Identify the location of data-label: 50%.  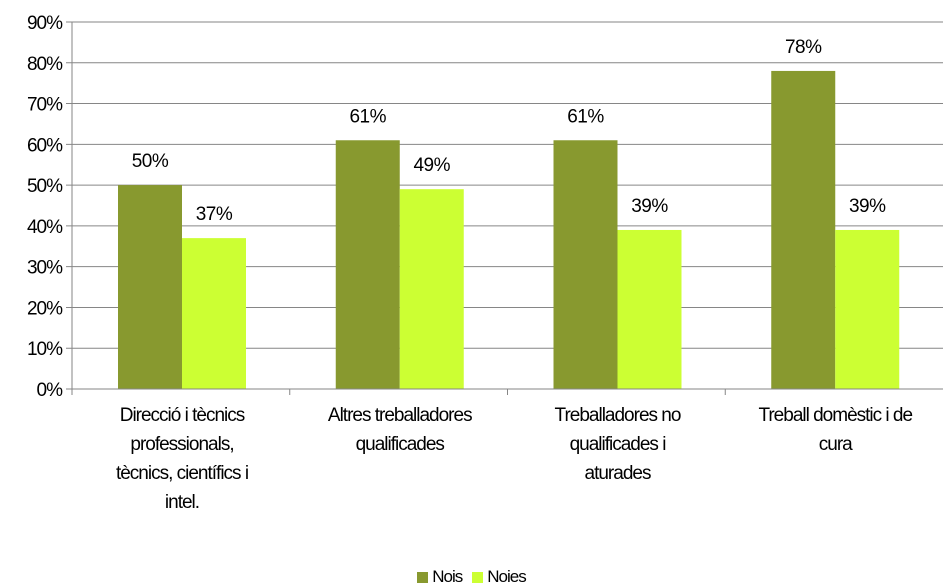
(150, 161).